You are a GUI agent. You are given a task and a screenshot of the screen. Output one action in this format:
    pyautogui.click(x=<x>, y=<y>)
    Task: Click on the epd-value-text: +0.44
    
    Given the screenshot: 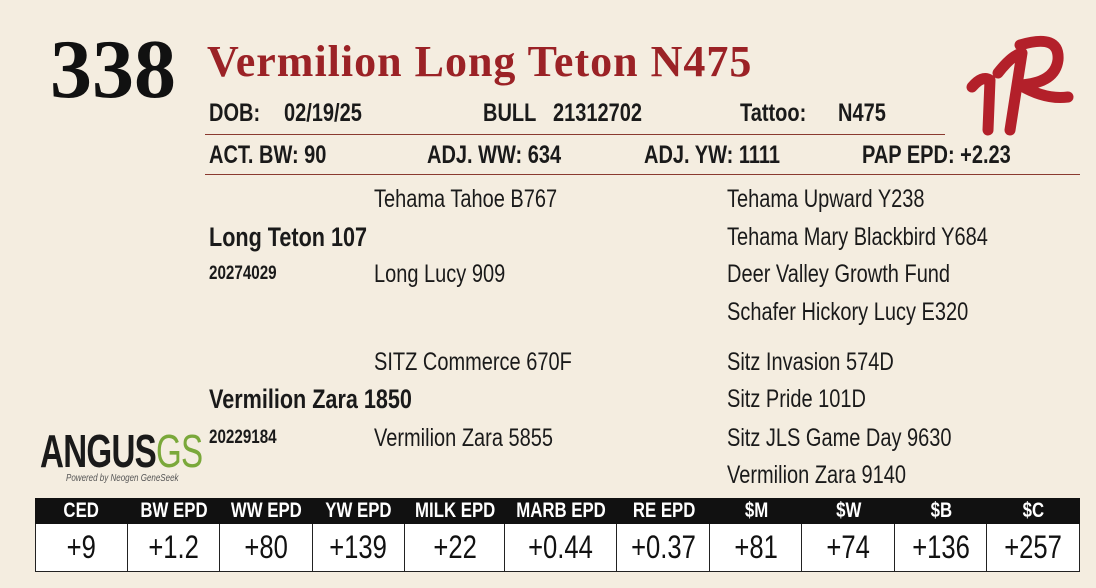 What is the action you would take?
    pyautogui.click(x=561, y=547)
    